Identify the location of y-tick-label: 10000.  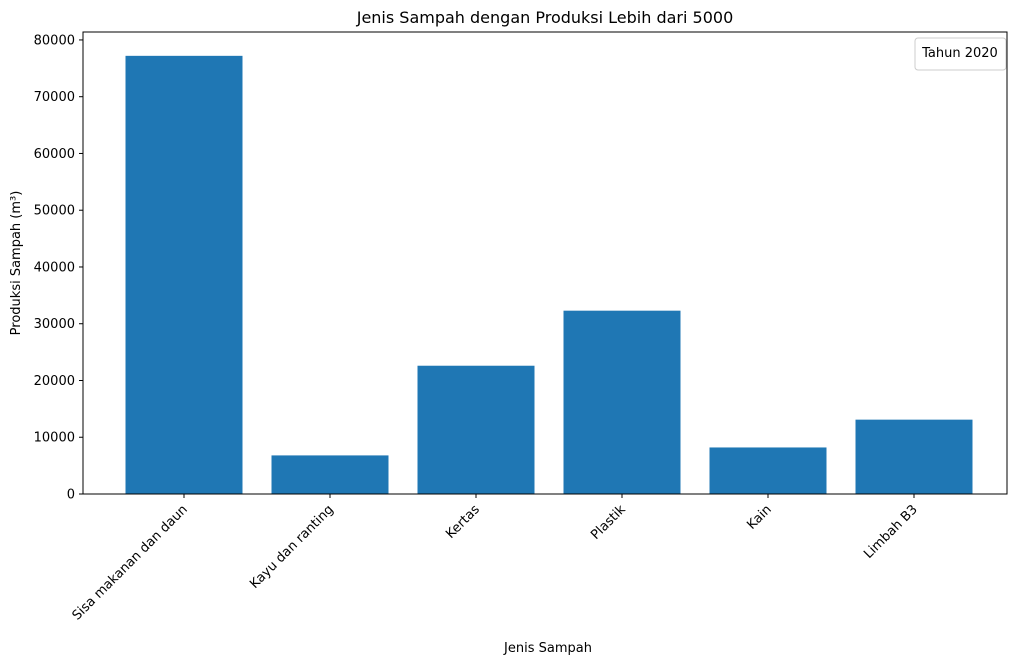
(54, 438).